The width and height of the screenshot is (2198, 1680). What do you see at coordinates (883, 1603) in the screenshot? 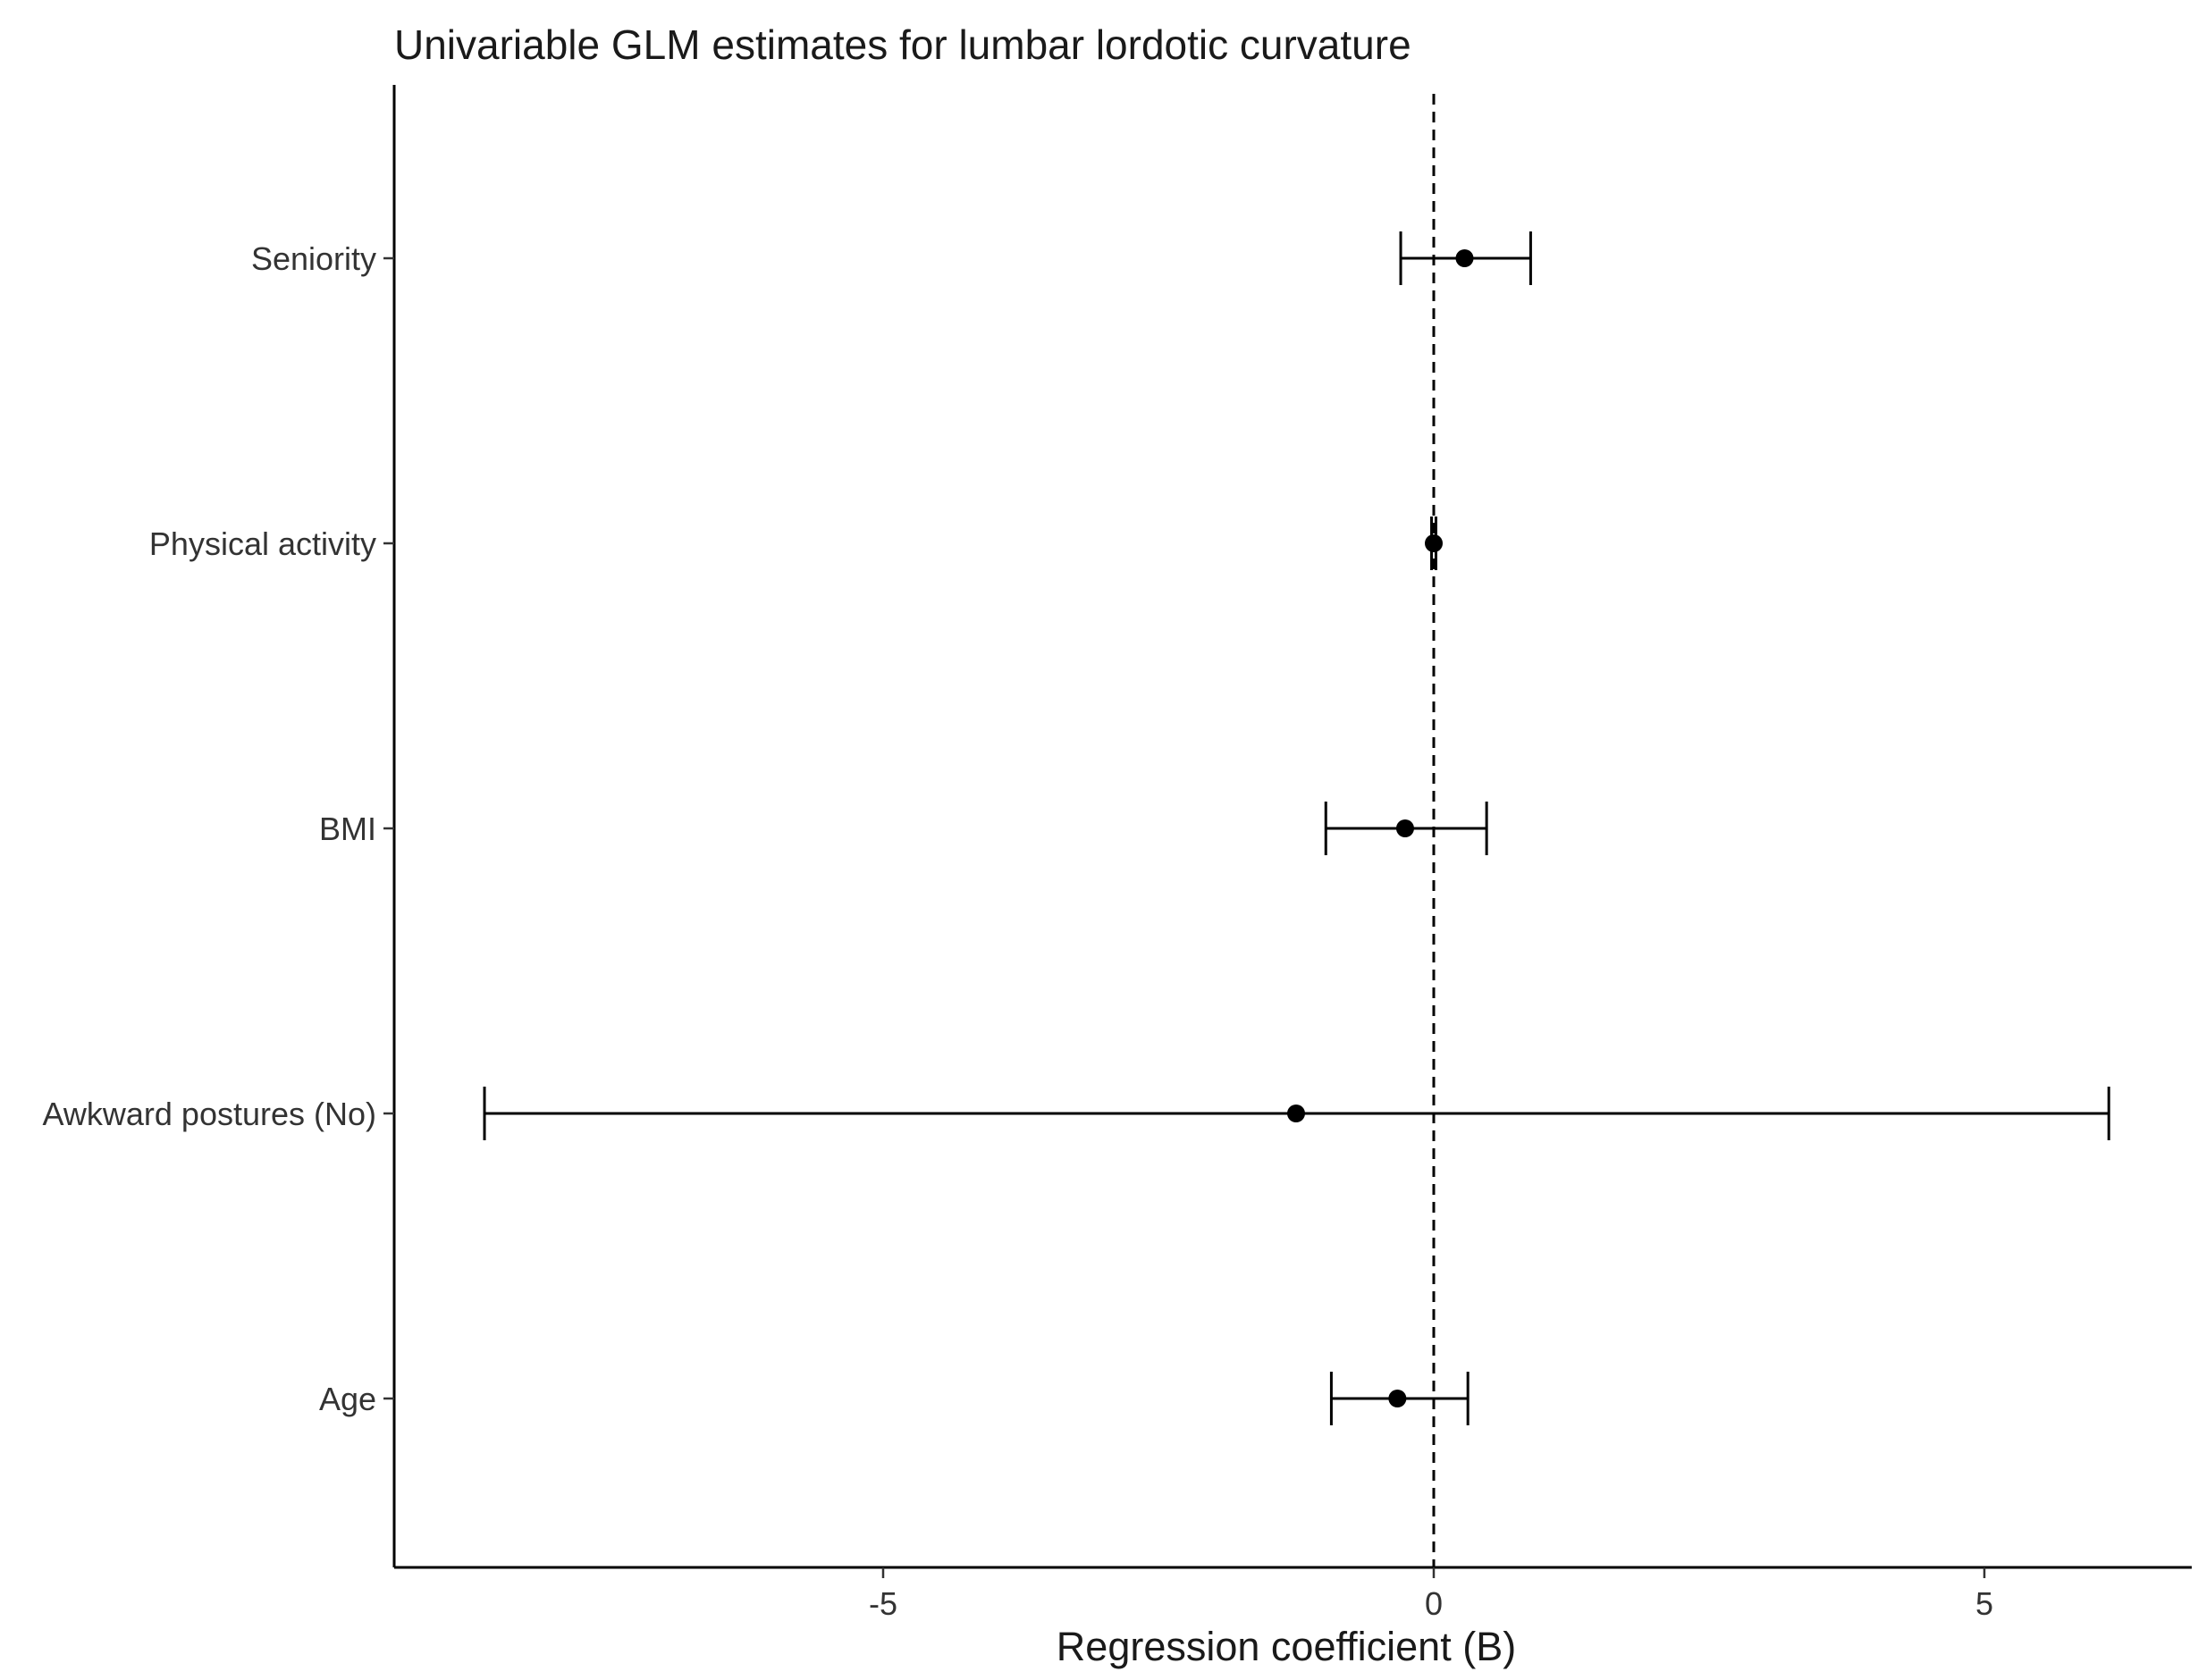
I see `x-tick-label: -5` at bounding box center [883, 1603].